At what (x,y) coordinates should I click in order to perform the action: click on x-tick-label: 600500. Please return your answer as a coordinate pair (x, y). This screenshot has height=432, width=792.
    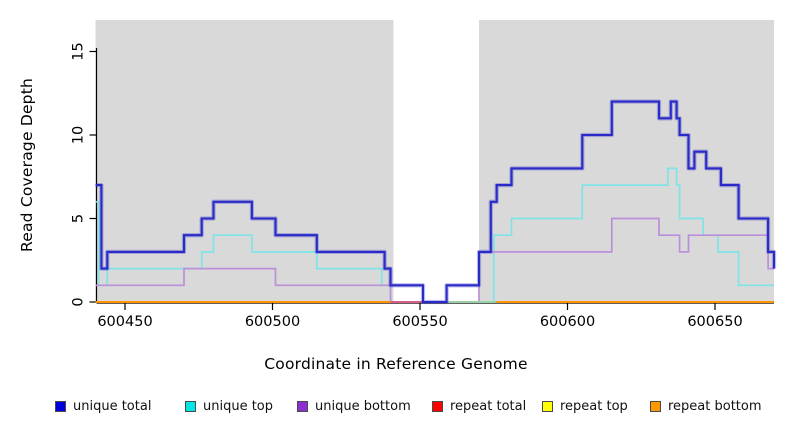
    Looking at the image, I should click on (272, 322).